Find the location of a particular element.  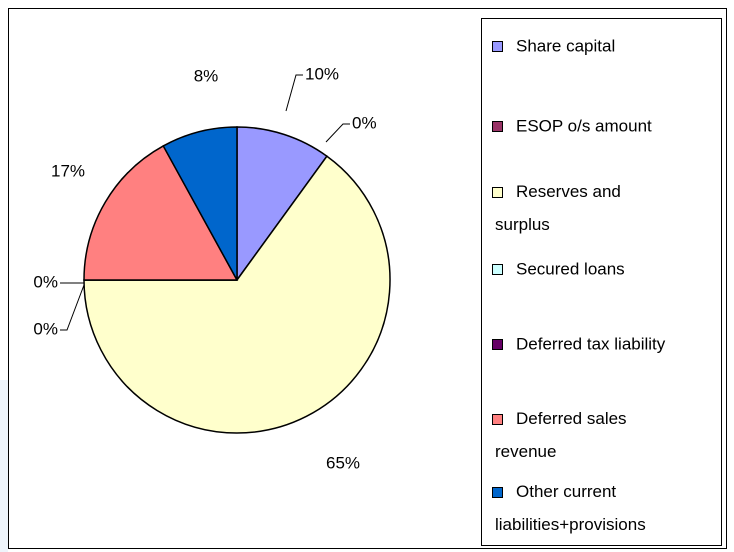

legend-label: Deferred tax liability is located at coordinates (591, 343).